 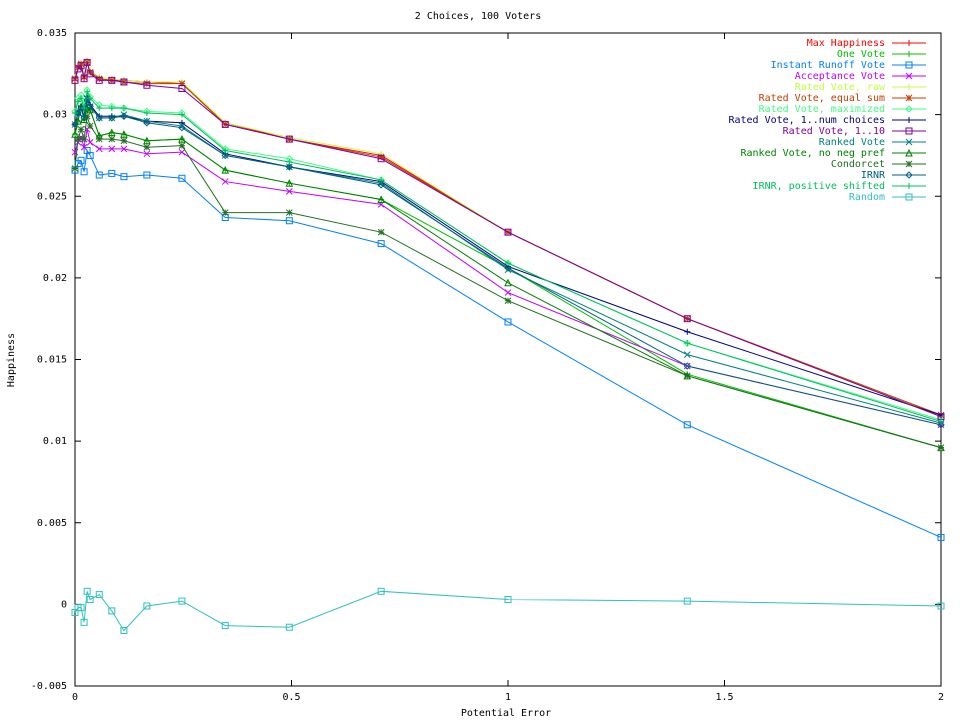 What do you see at coordinates (819, 186) in the screenshot?
I see `legend-entry-label: IRNR, positive shifted` at bounding box center [819, 186].